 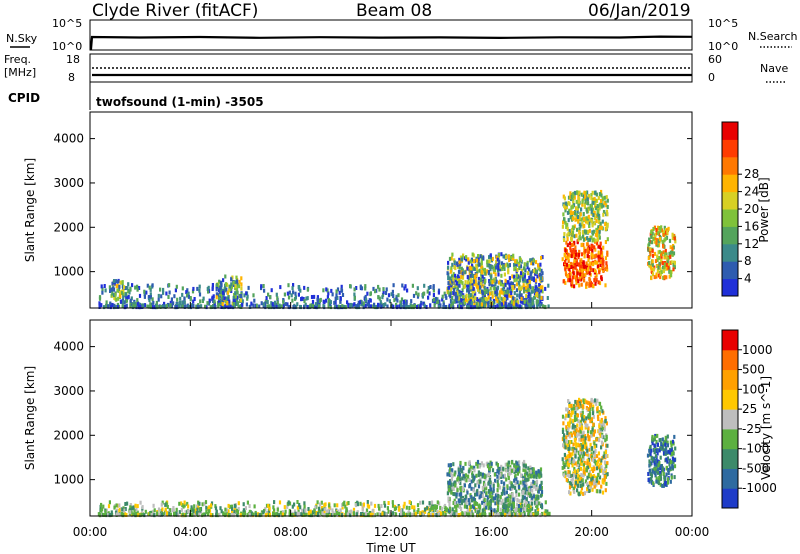 What do you see at coordinates (748, 261) in the screenshot?
I see `power-colorbar-tick-label: 8` at bounding box center [748, 261].